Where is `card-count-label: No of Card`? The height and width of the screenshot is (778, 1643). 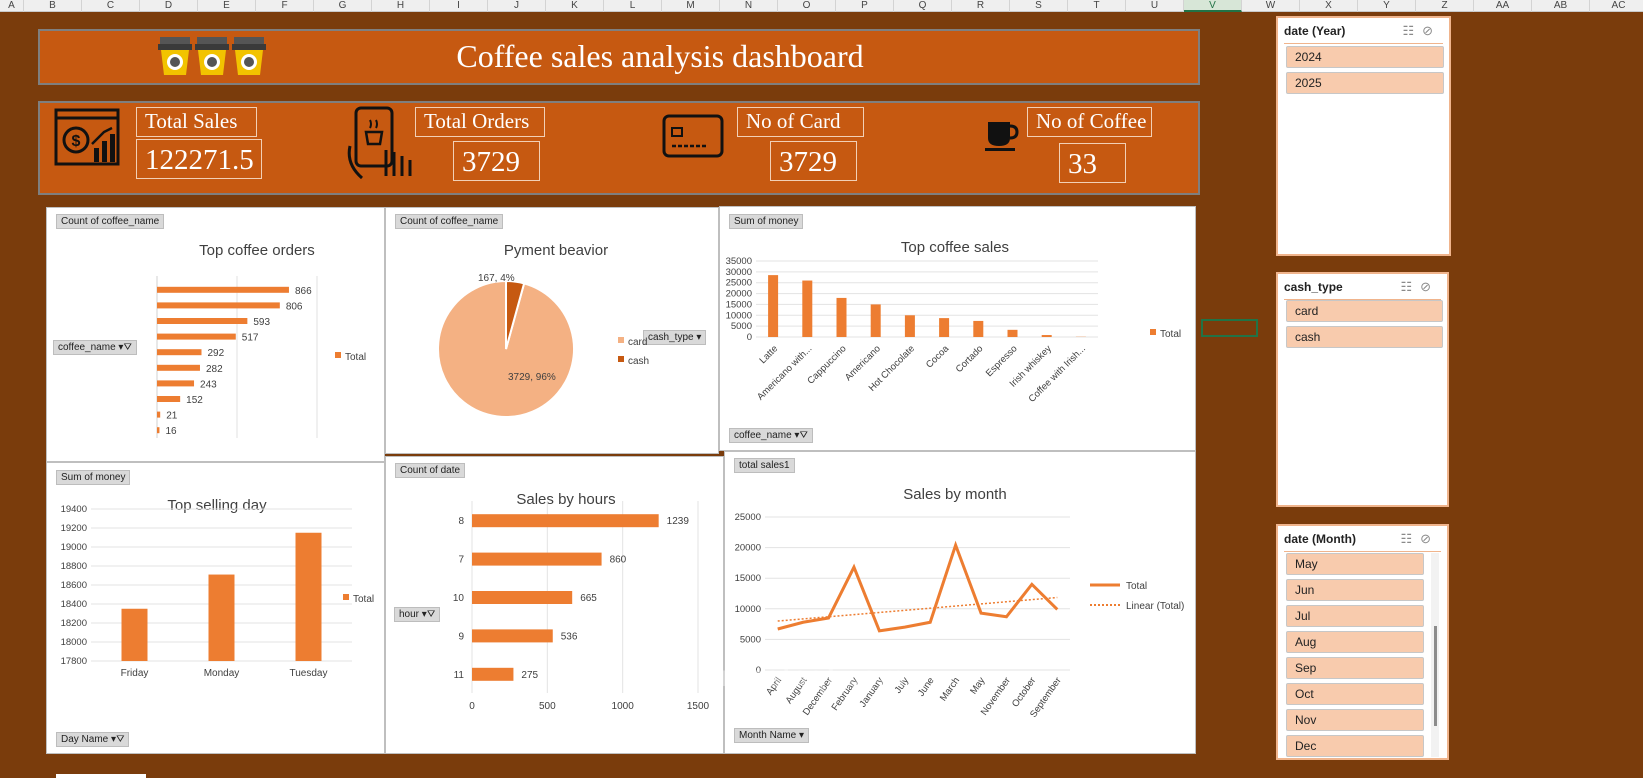 card-count-label: No of Card is located at coordinates (800, 122).